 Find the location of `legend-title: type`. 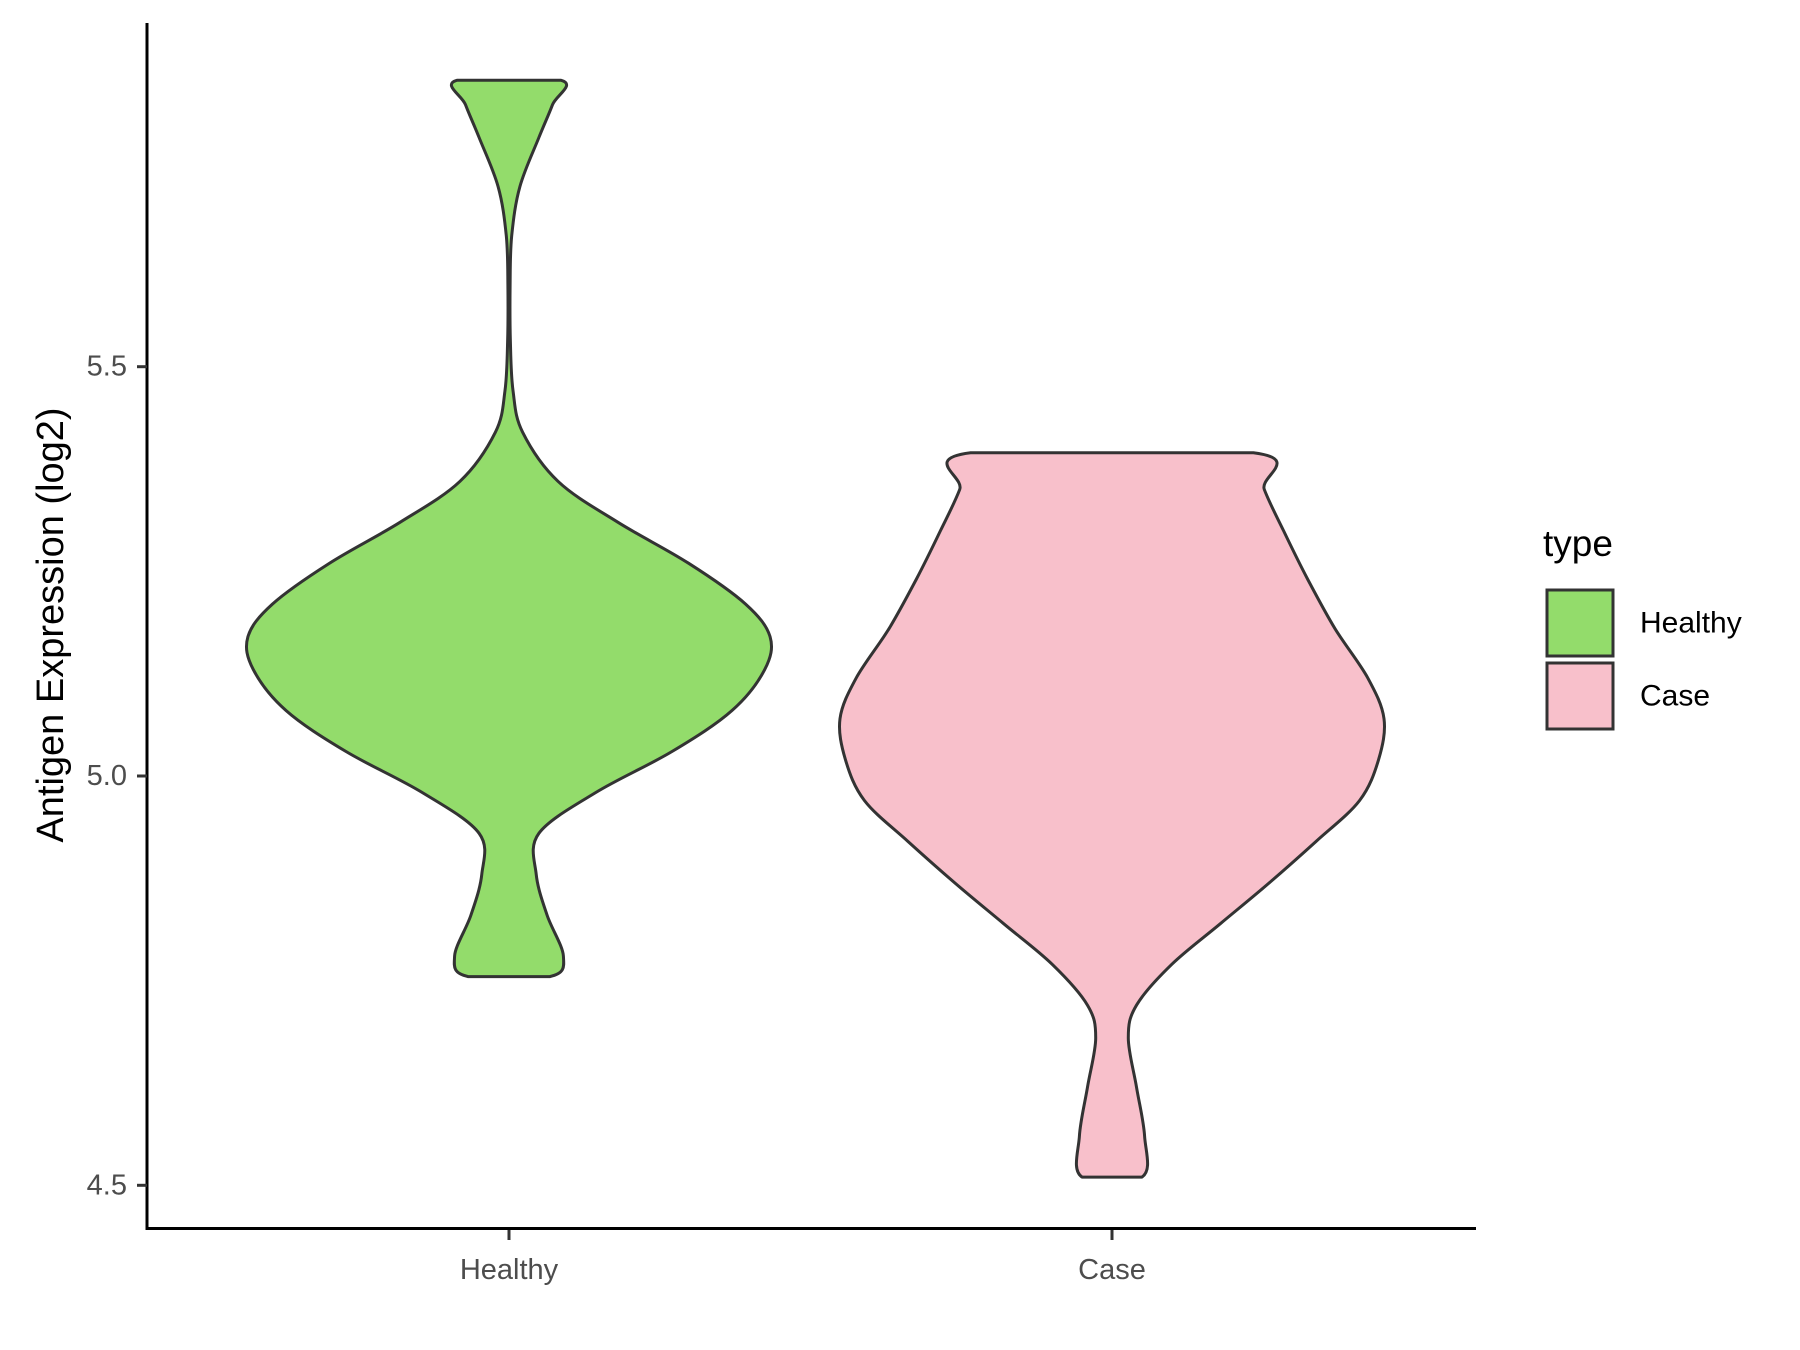

legend-title: type is located at coordinates (1578, 543).